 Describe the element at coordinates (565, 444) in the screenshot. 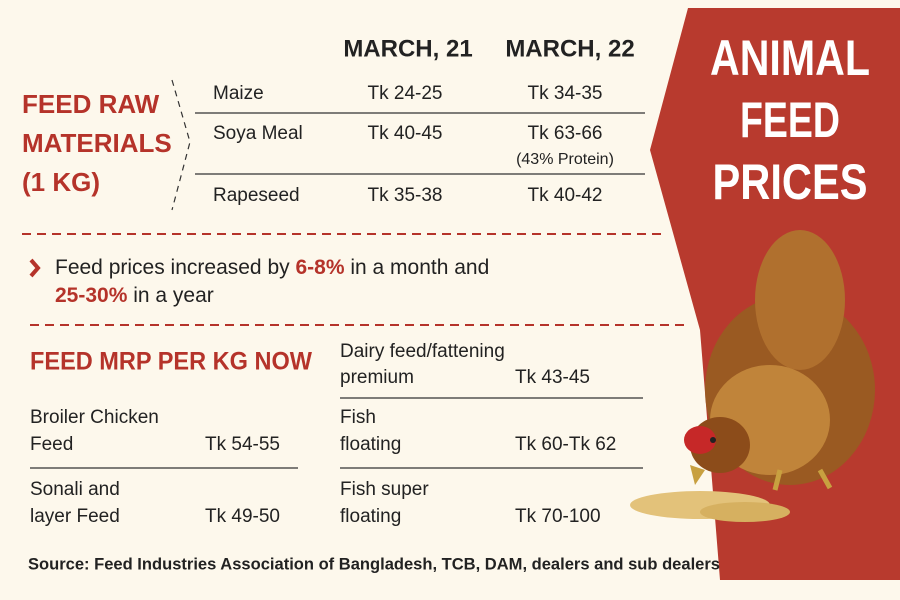

I see `item-price: Tk 60-Tk 62` at that location.